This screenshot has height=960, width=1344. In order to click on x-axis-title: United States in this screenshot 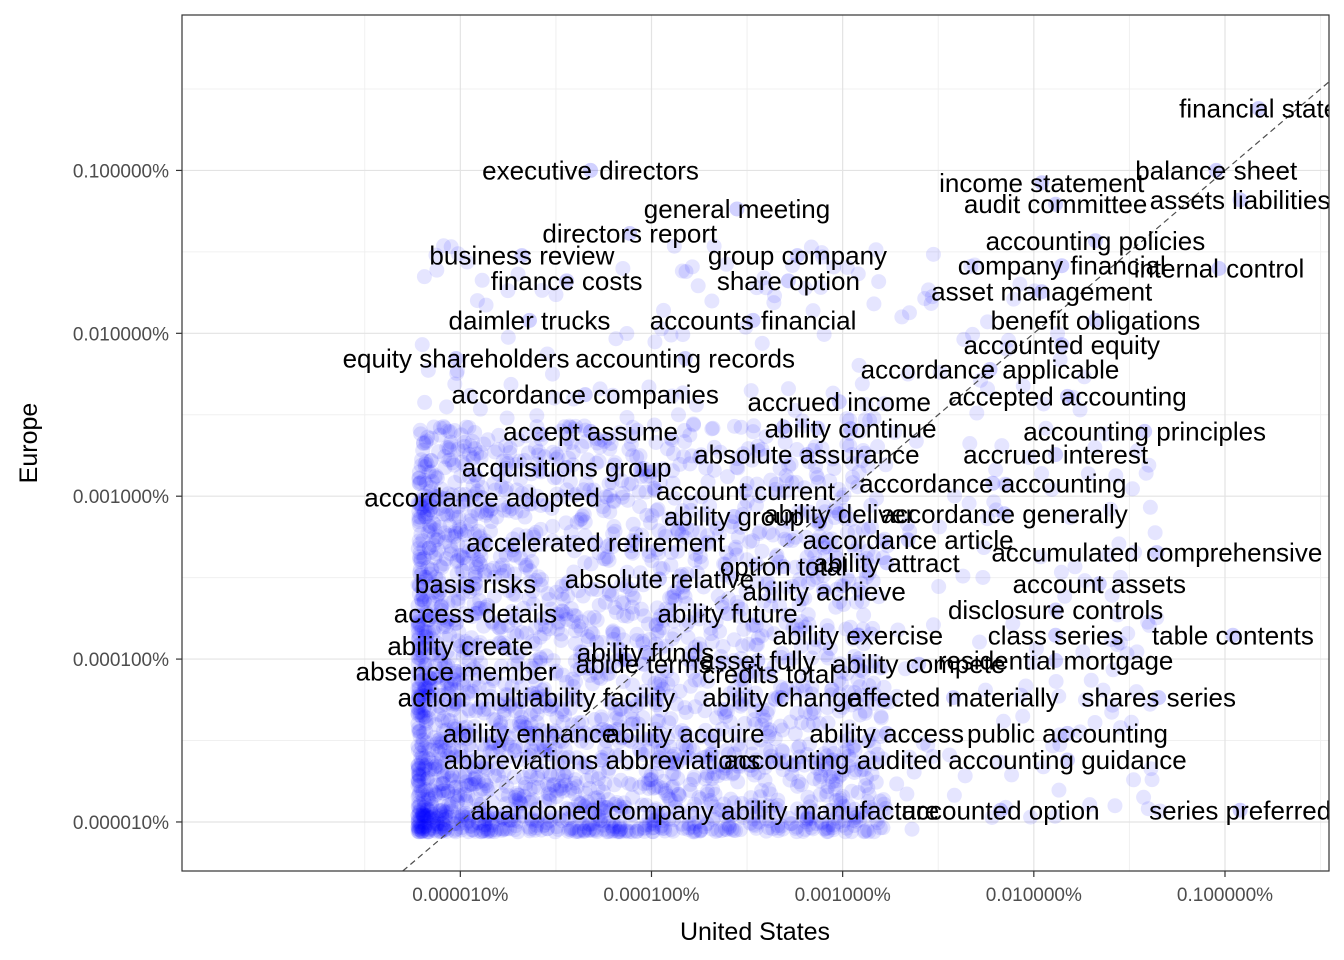, I will do `click(755, 932)`.